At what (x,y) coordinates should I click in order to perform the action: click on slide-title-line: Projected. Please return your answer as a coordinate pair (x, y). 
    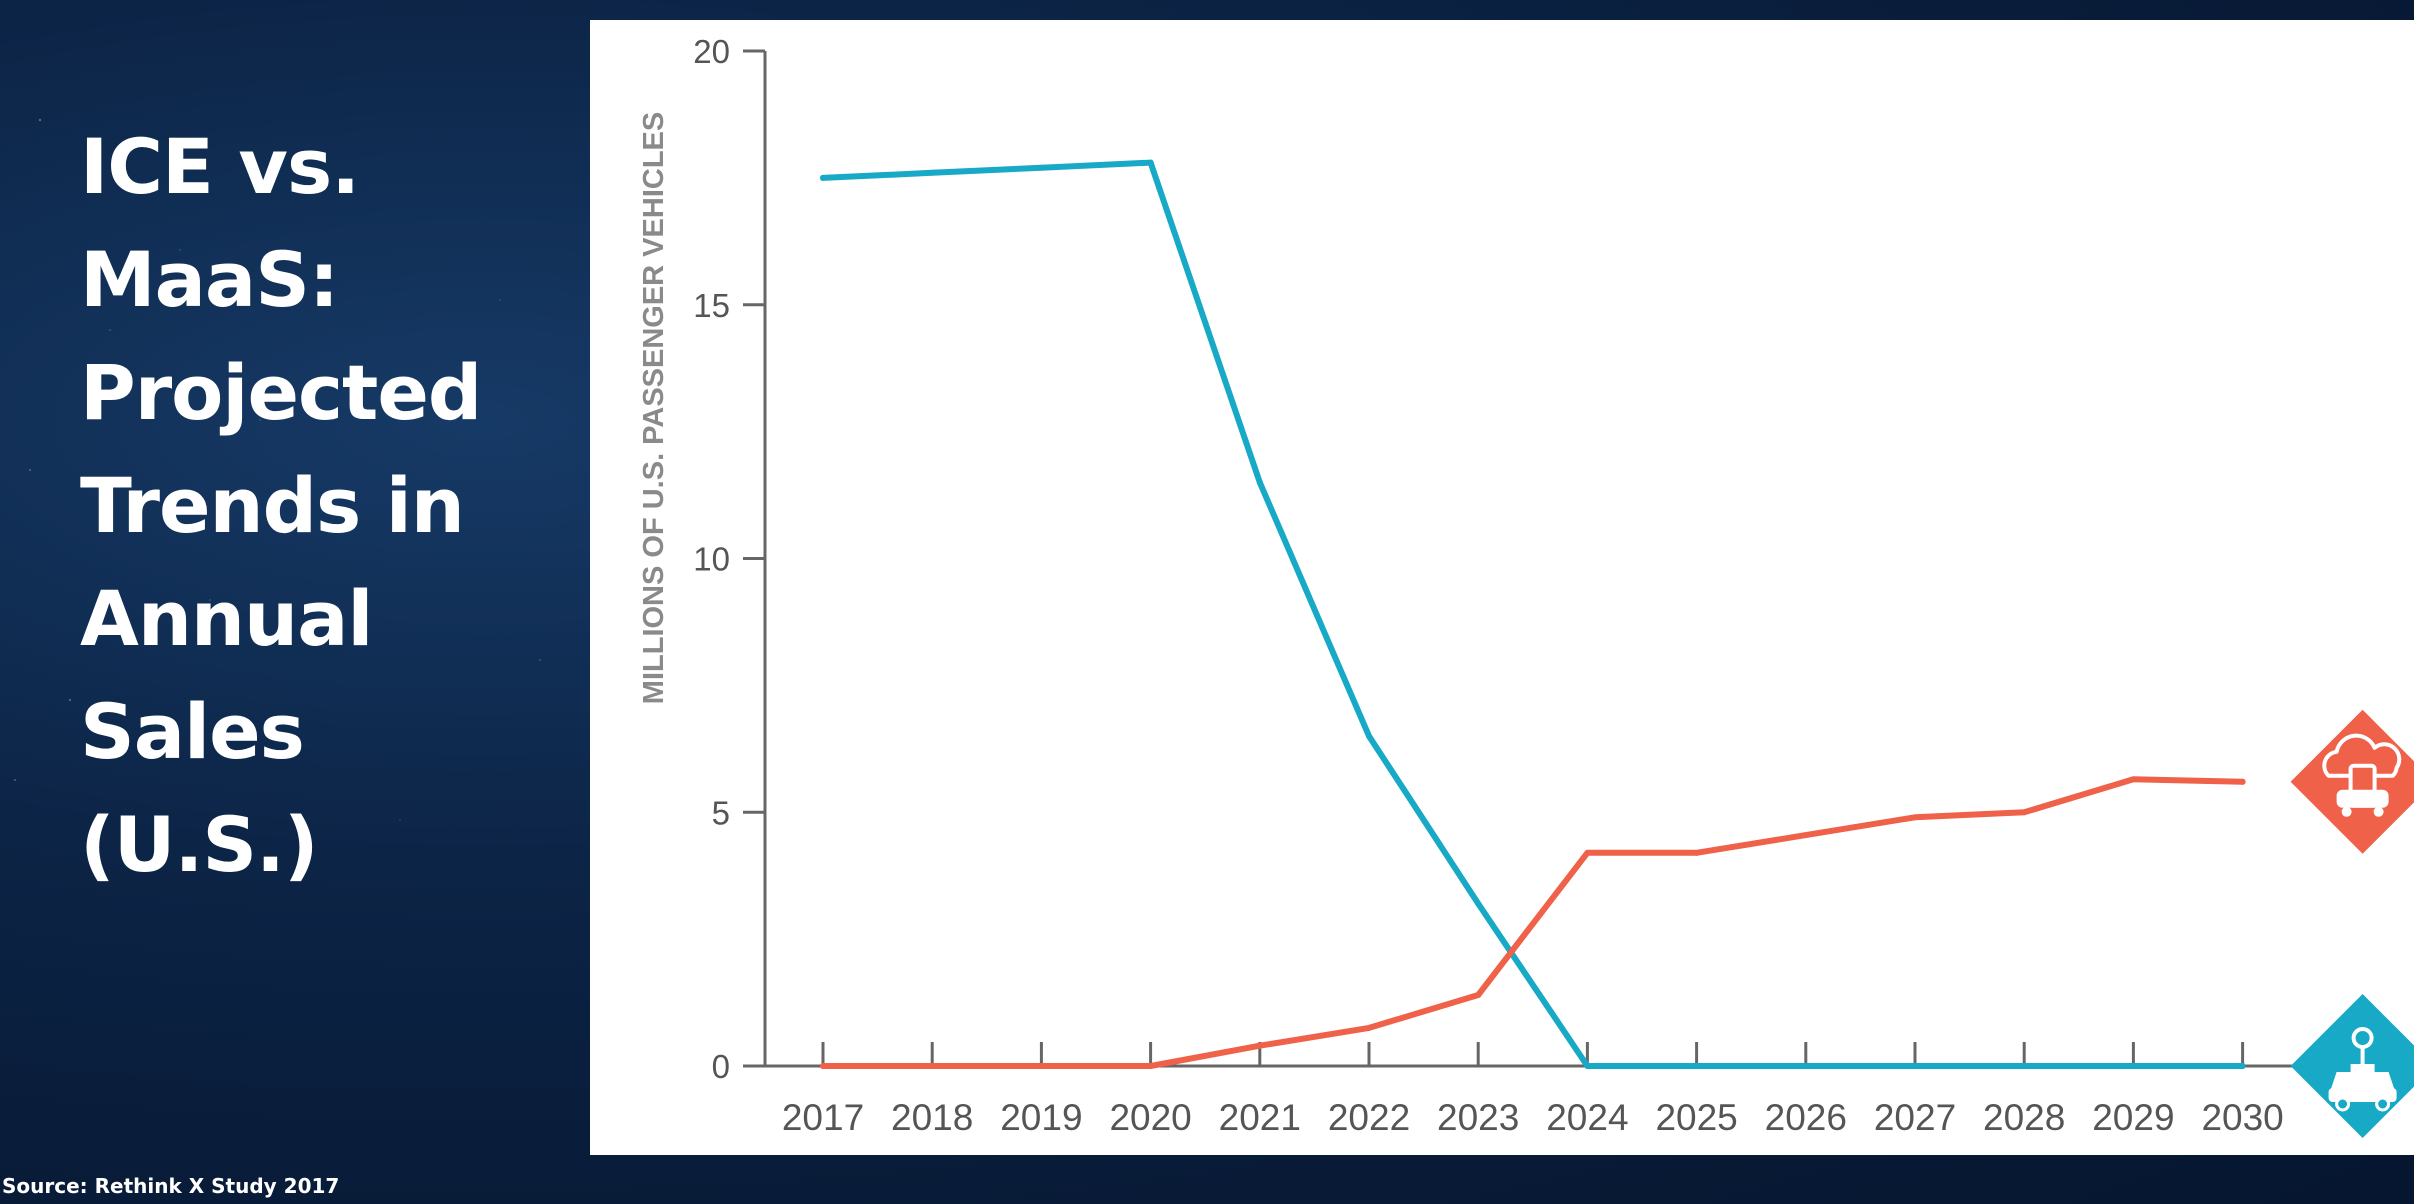
    Looking at the image, I should click on (281, 392).